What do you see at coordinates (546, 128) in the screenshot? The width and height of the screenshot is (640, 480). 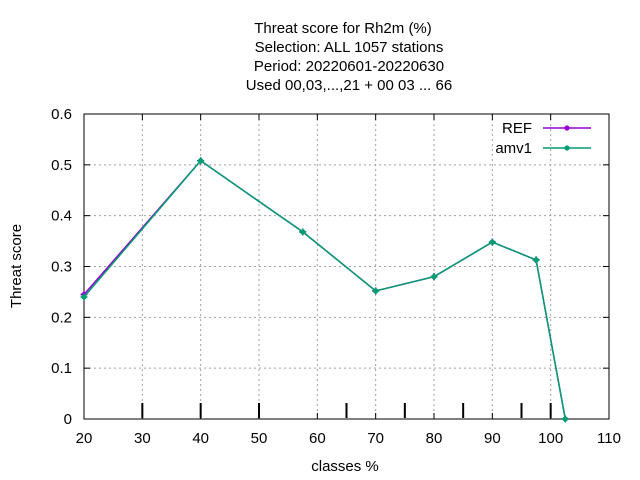 I see `legend-item-ref: REF` at bounding box center [546, 128].